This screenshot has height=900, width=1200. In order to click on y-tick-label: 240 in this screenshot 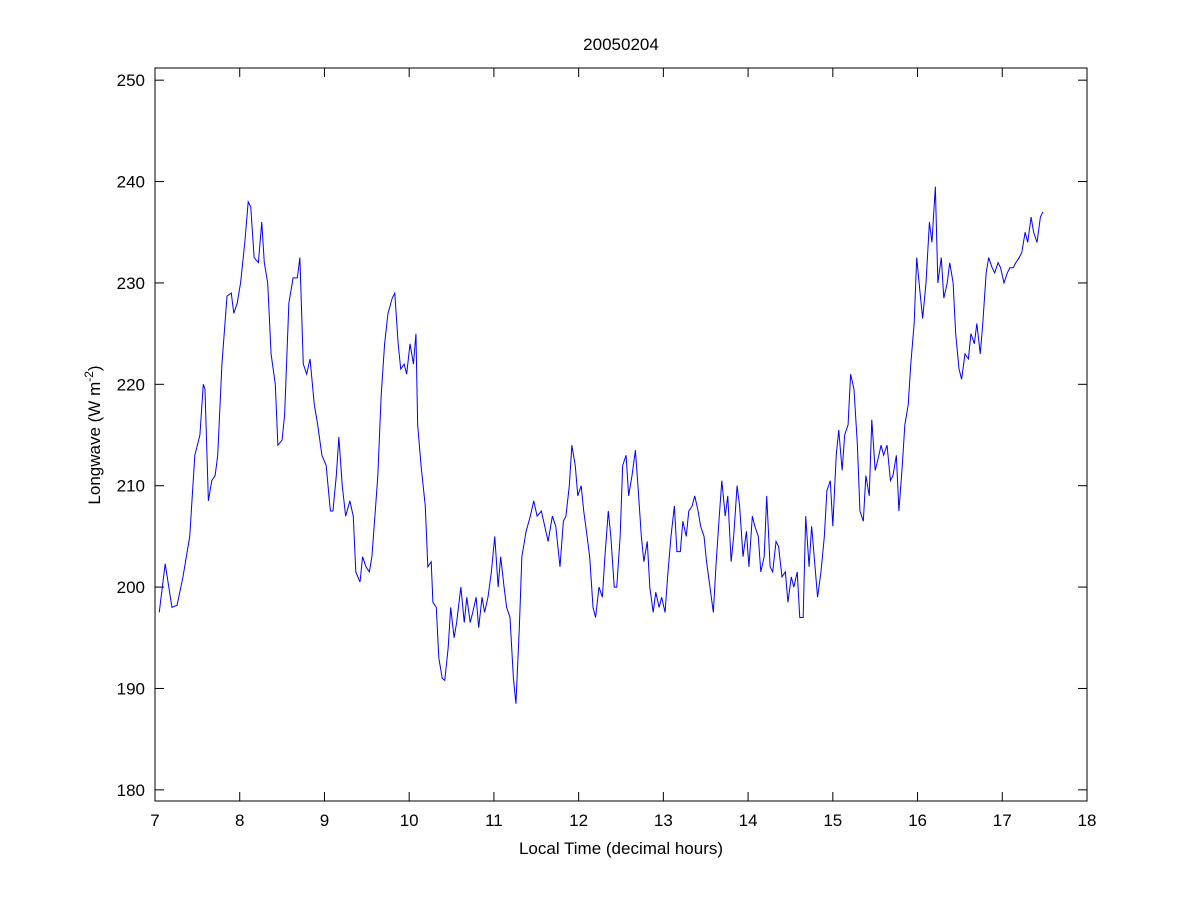, I will do `click(131, 182)`.